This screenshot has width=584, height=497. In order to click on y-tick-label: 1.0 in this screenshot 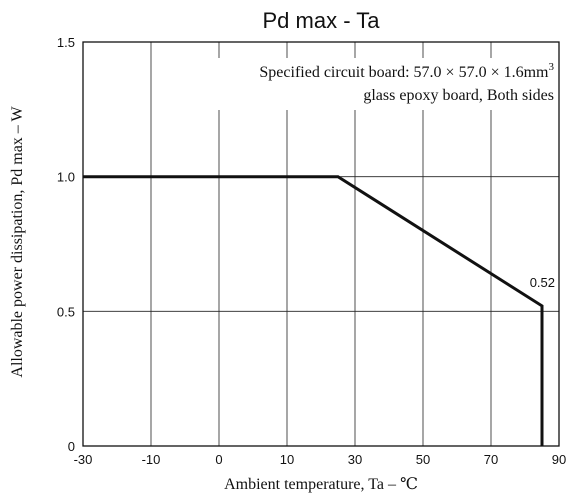, I will do `click(66, 177)`.